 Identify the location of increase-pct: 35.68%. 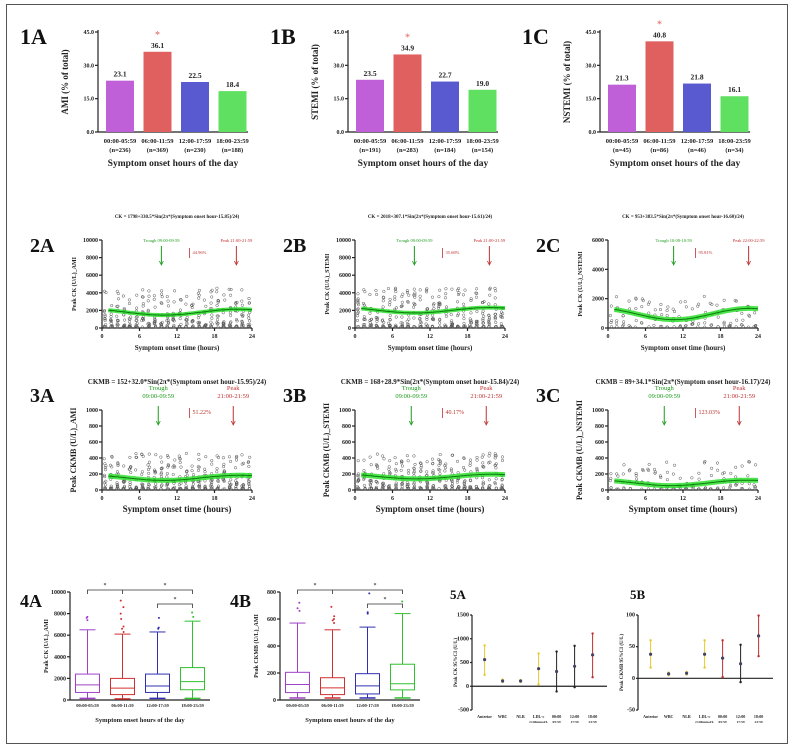
(453, 252).